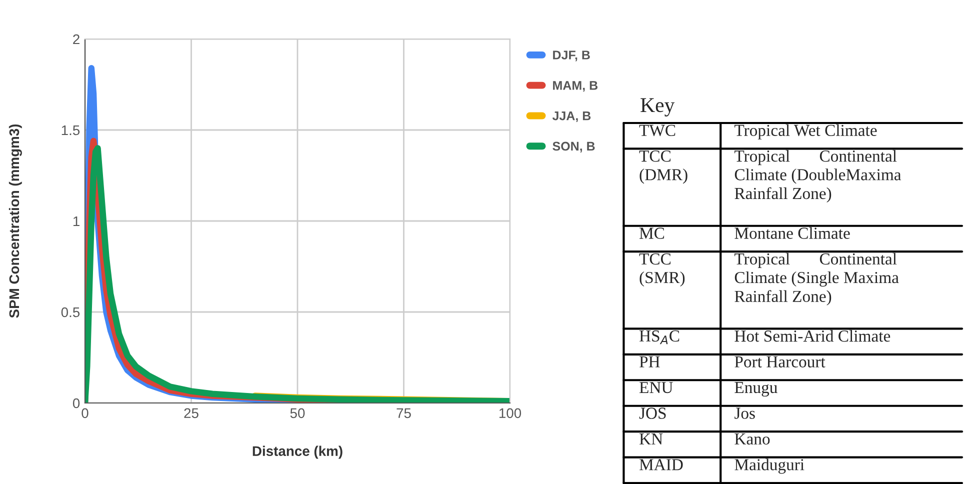 The width and height of the screenshot is (964, 484). I want to click on text: Montane Climate, so click(792, 233).